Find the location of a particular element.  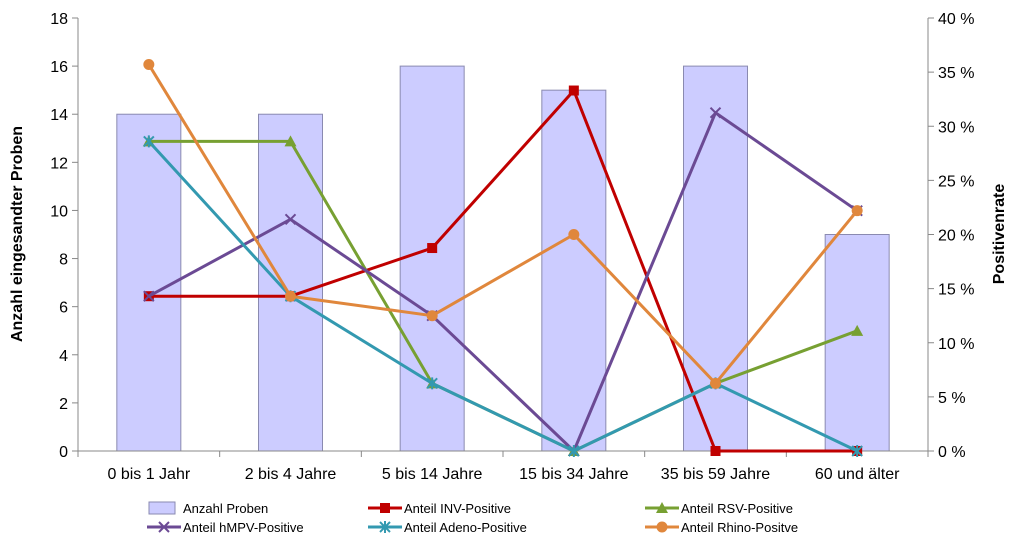

y-left-tick-label: 6 is located at coordinates (63, 308).